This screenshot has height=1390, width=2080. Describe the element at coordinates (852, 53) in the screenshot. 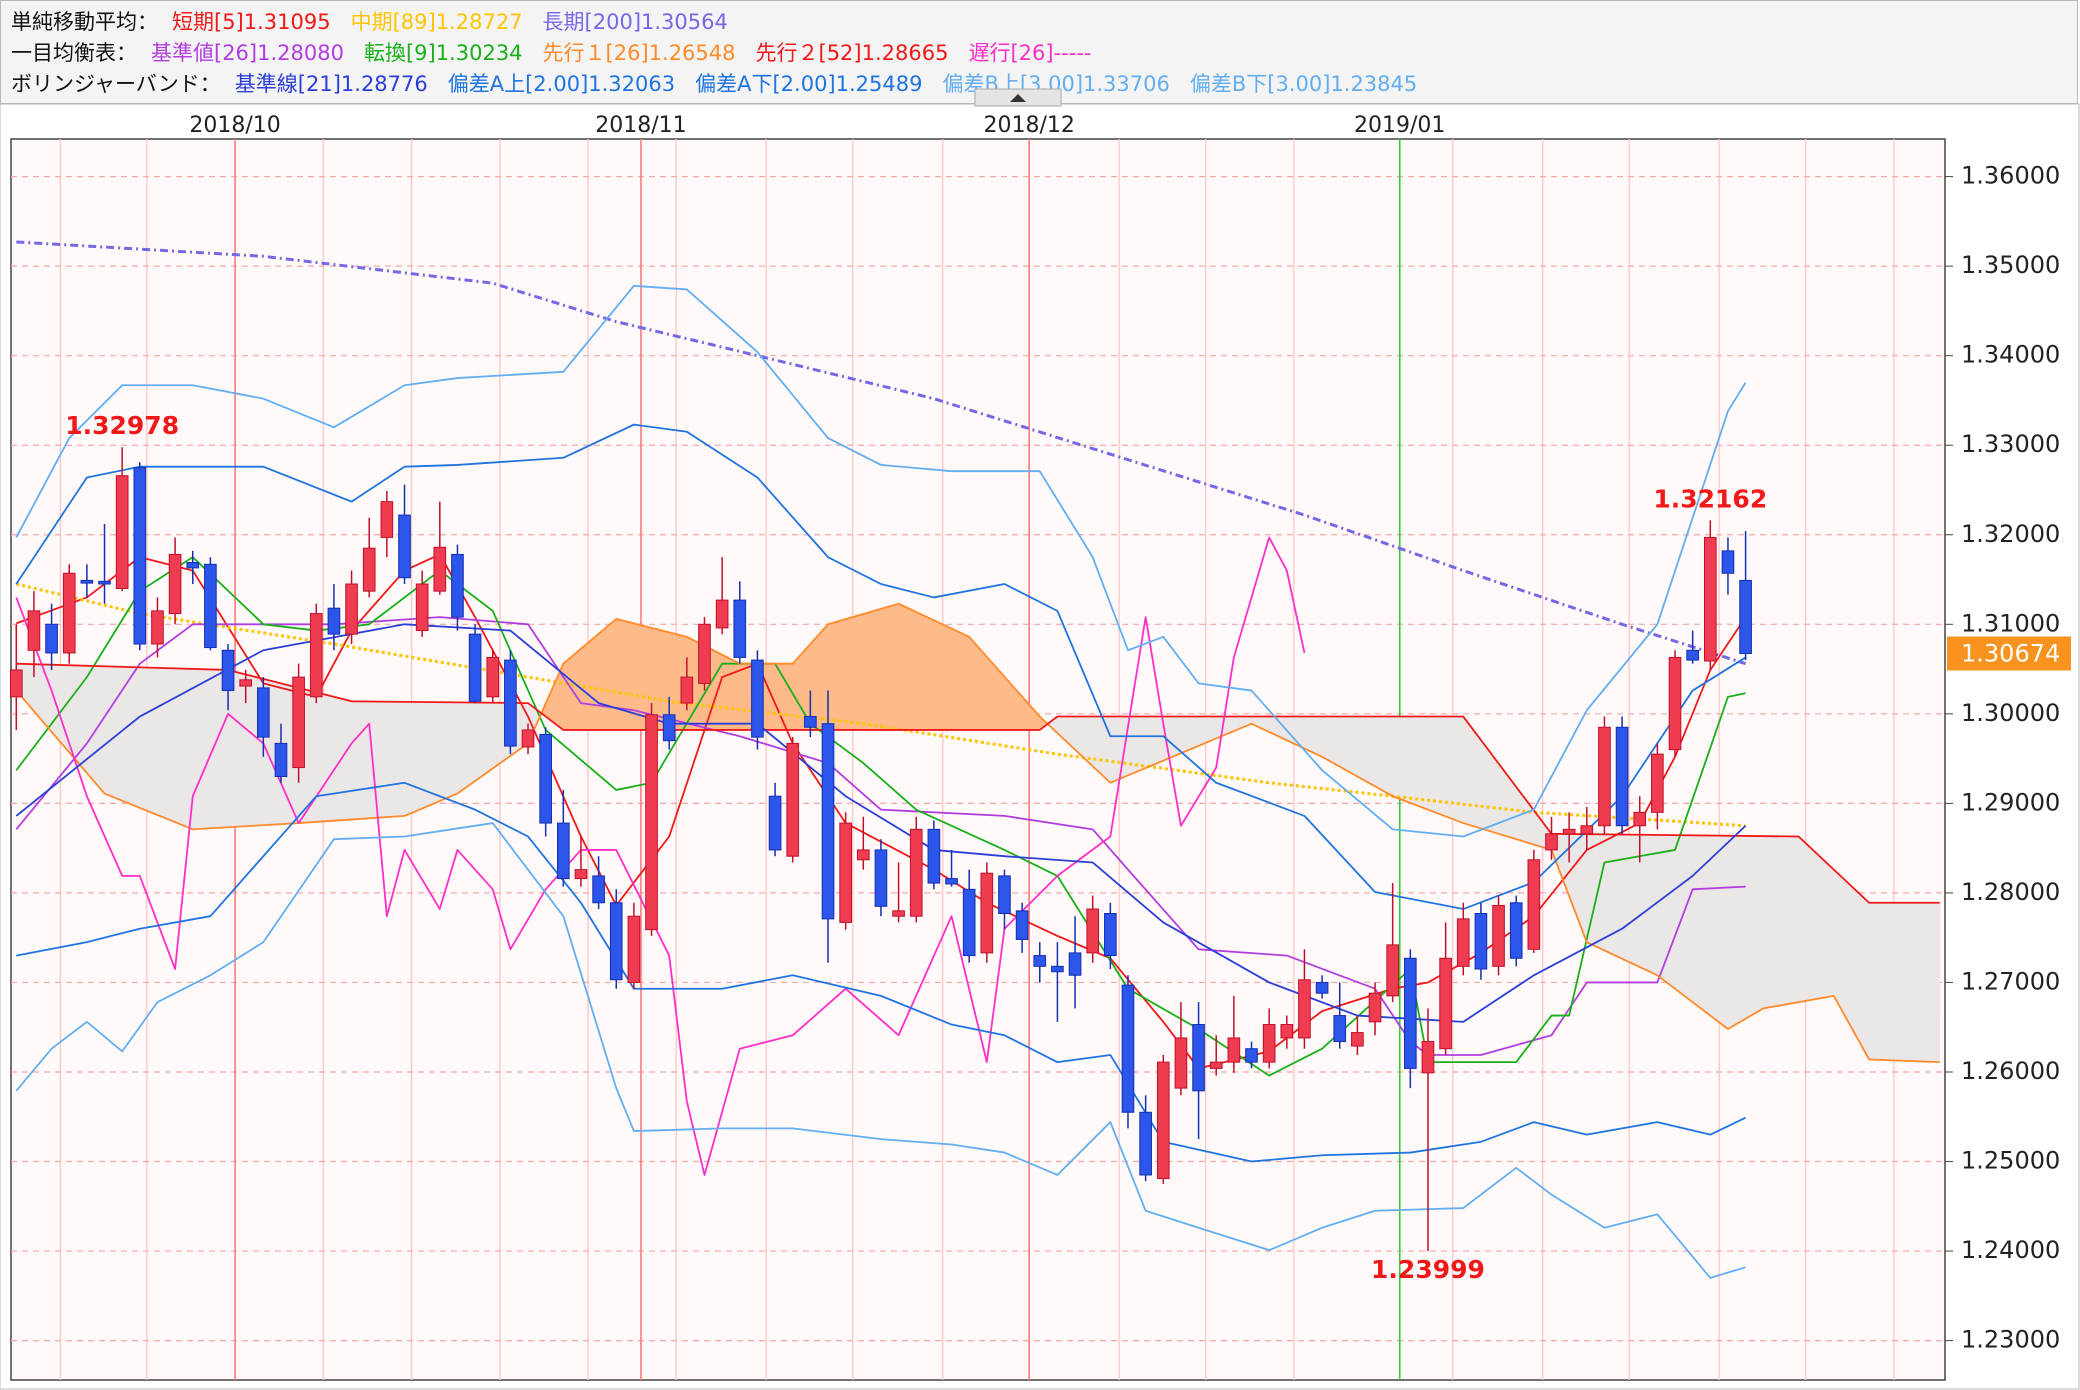

I see `legend-entry: 先行２[52]1.28665` at that location.